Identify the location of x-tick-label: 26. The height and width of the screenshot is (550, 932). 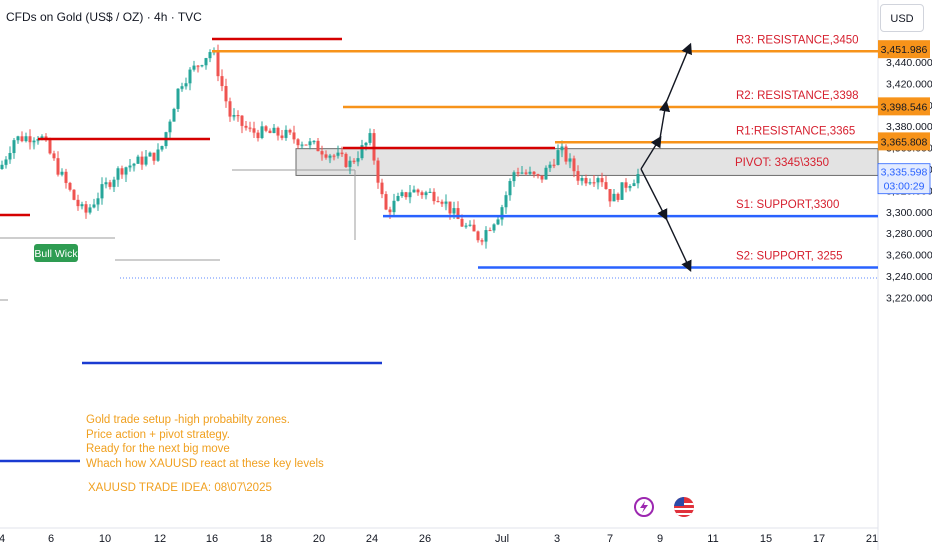
(425, 539).